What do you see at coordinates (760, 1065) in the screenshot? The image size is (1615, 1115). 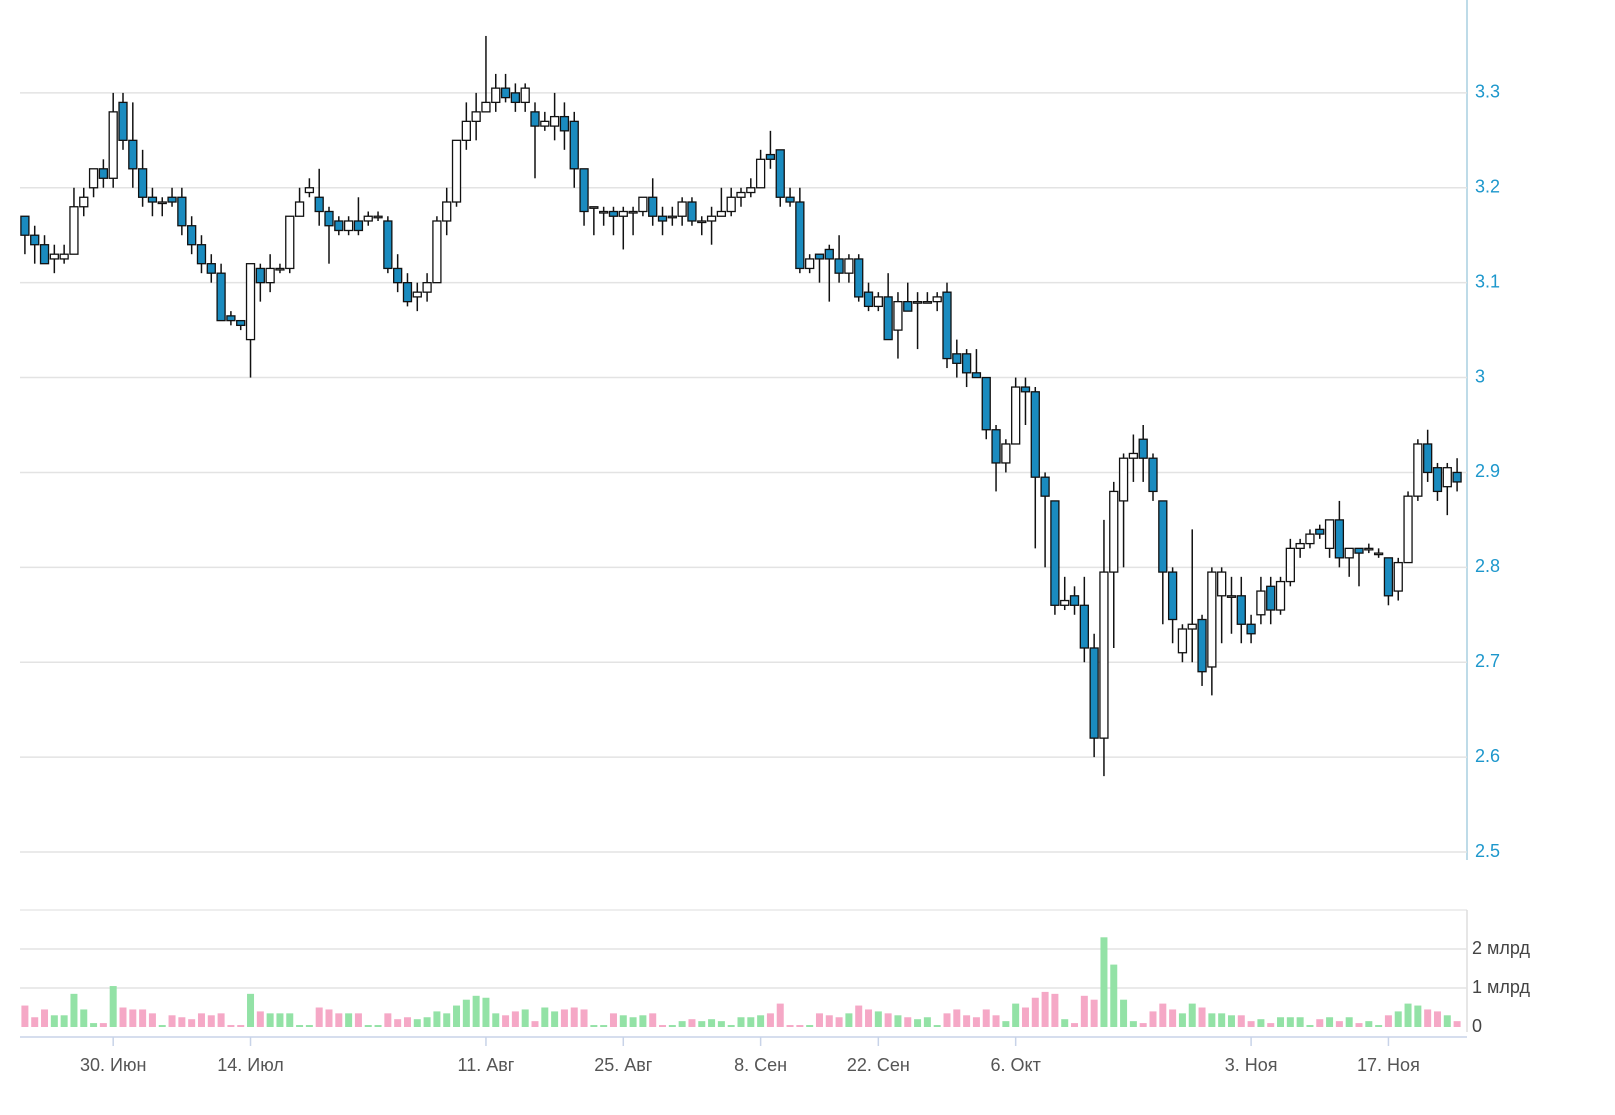 I see `x-tick-label: 8. Сен` at bounding box center [760, 1065].